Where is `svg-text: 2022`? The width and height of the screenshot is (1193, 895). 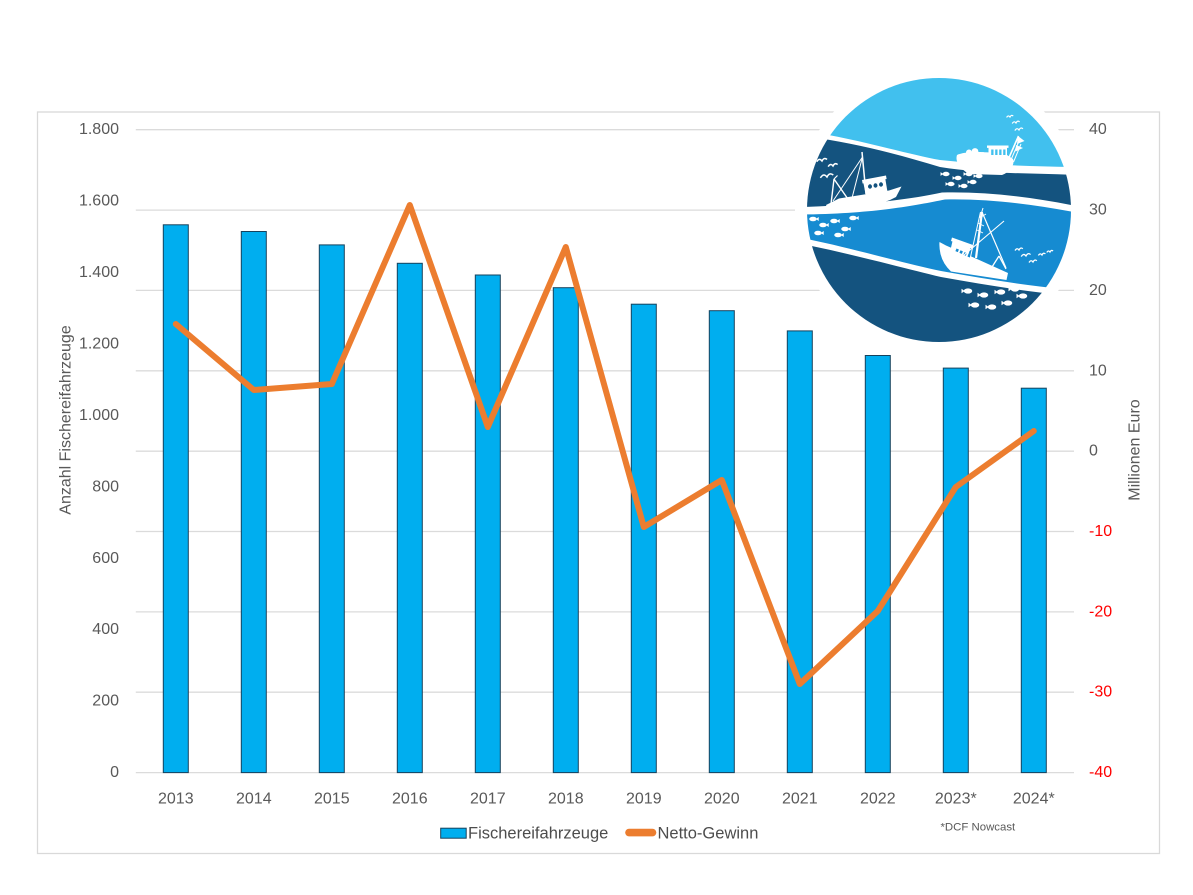 svg-text: 2022 is located at coordinates (878, 799).